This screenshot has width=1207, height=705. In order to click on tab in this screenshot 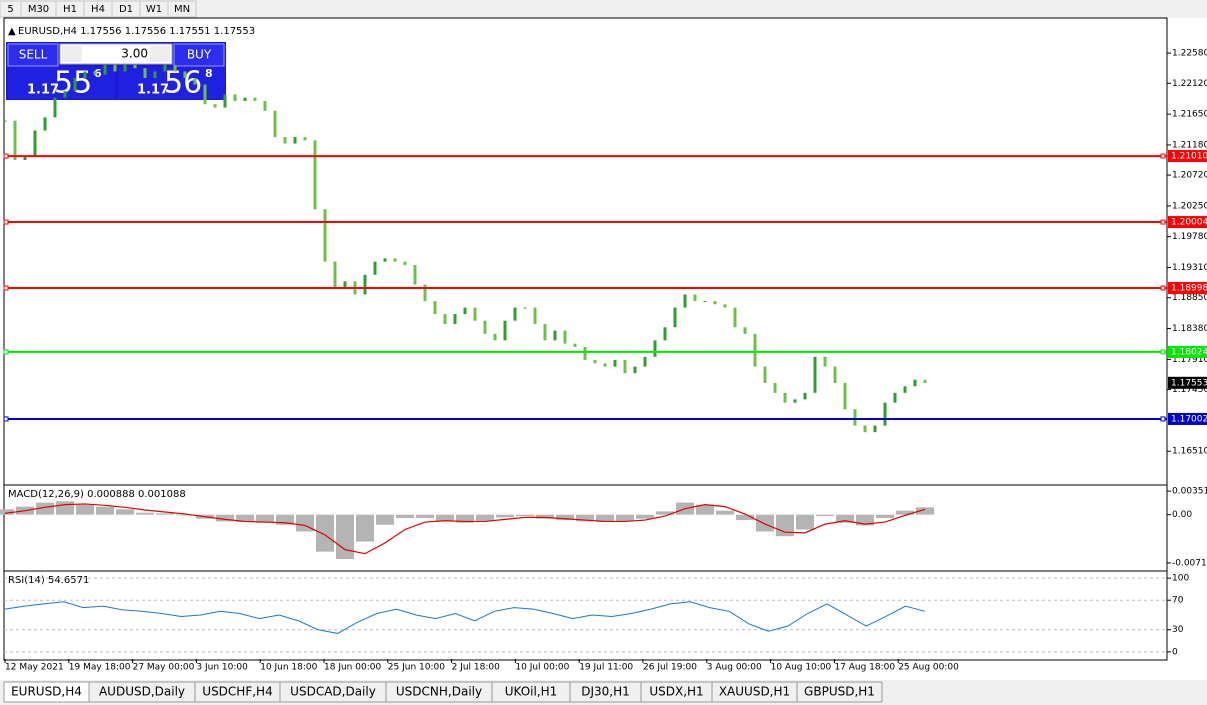, I will do `click(839, 692)`.